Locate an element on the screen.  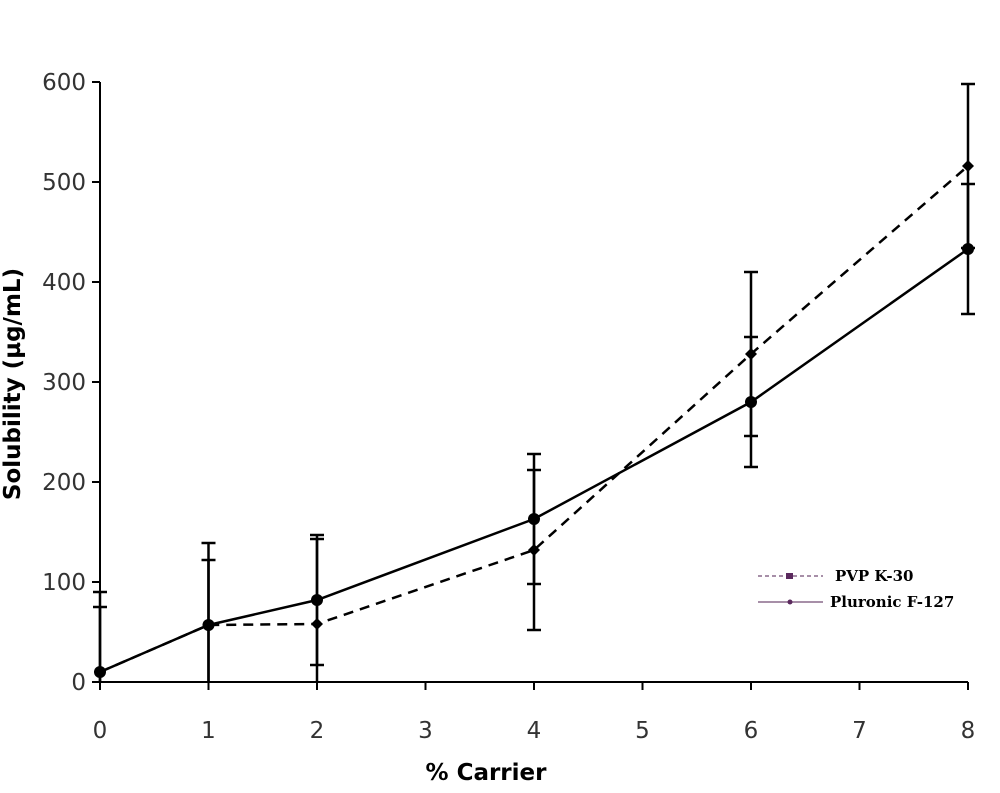
x-tick-label: 0 is located at coordinates (100, 731).